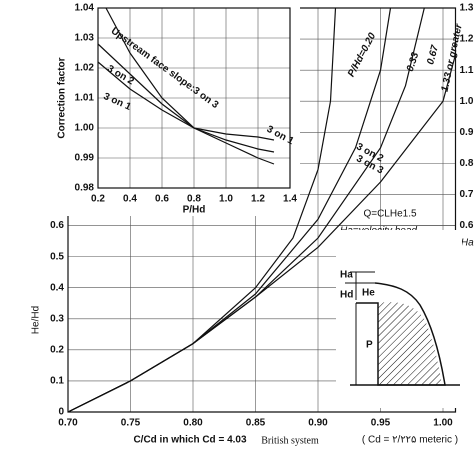  I want to click on formula: Q=CLHe1.5, so click(390, 214).